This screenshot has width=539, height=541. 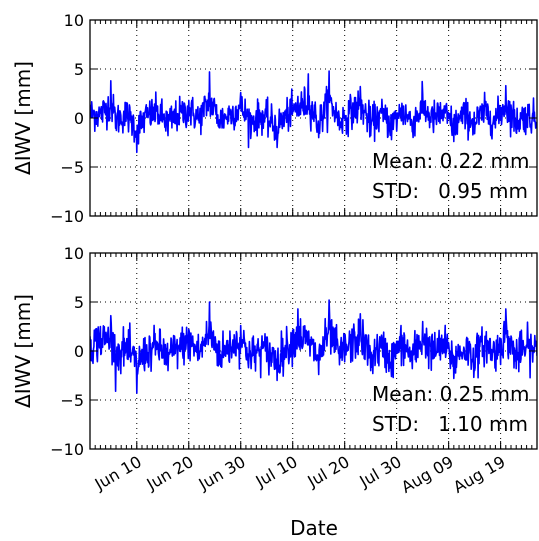 What do you see at coordinates (450, 394) in the screenshot?
I see `annotation-mean: Mean: 0.25 mm` at bounding box center [450, 394].